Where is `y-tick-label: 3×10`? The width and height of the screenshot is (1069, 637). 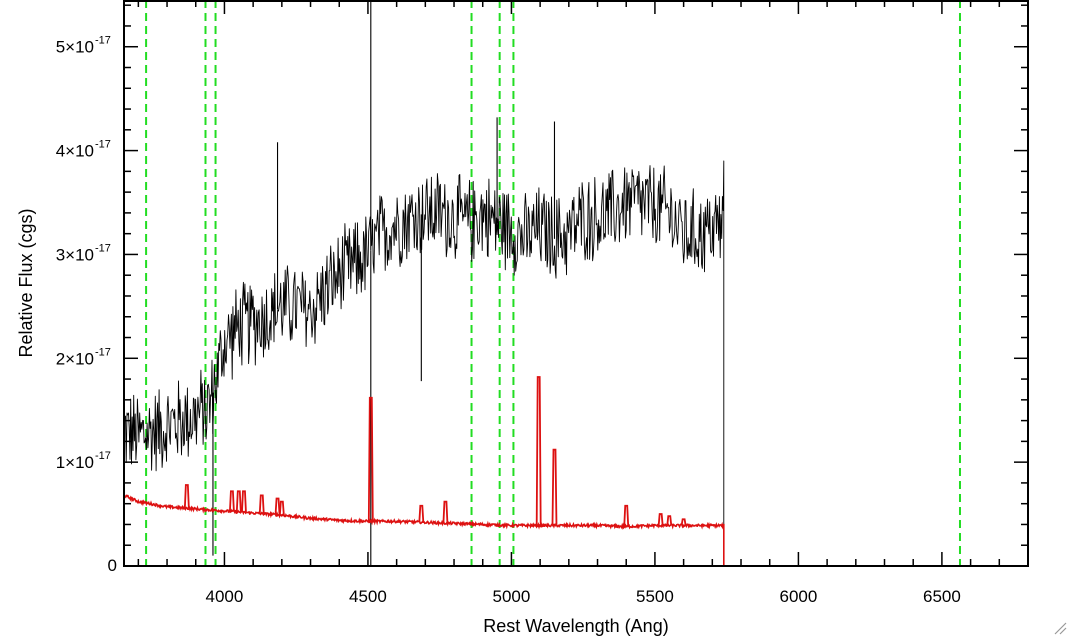 y-tick-label: 3×10 is located at coordinates (75, 254).